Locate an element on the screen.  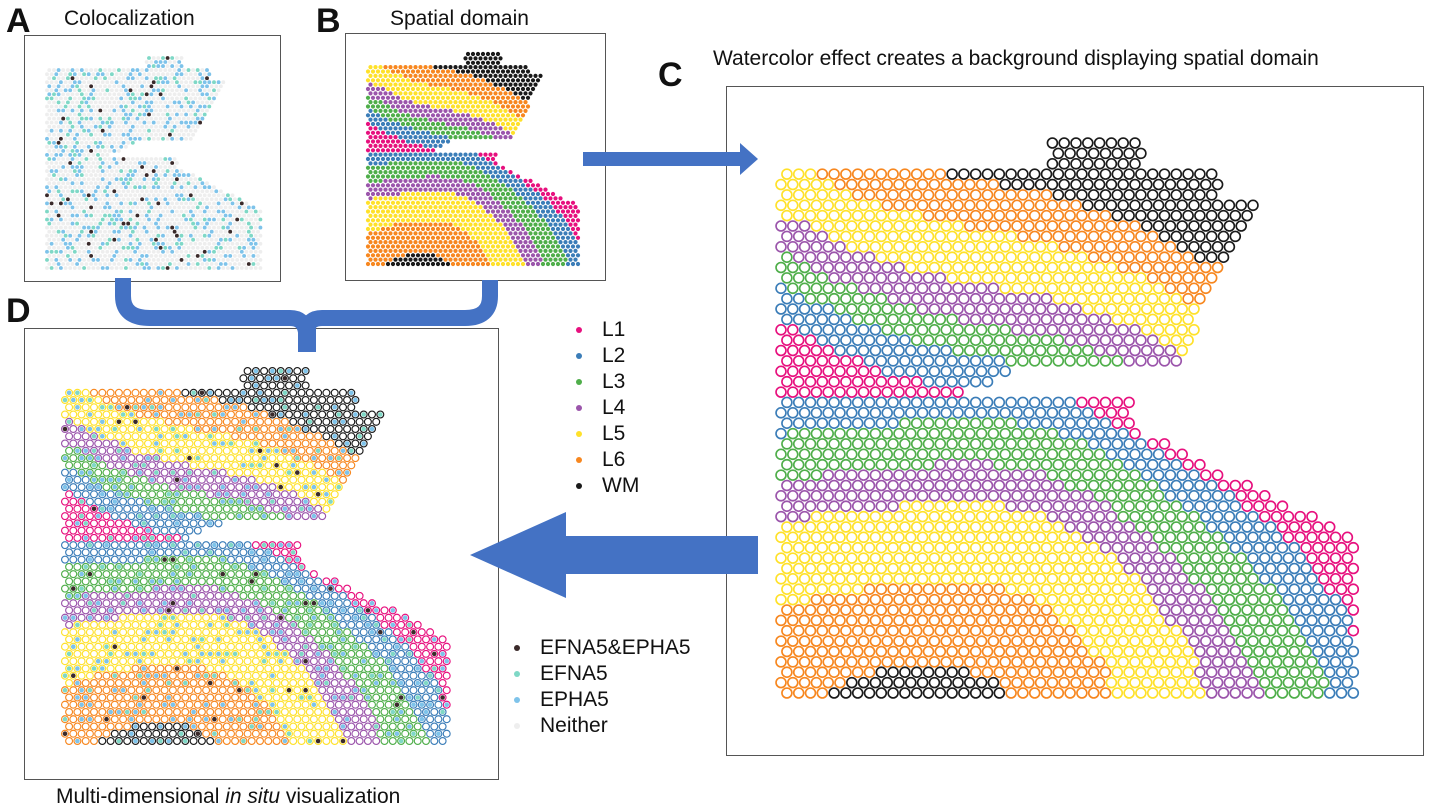
colocalization-spot-plot is located at coordinates (154, 163).